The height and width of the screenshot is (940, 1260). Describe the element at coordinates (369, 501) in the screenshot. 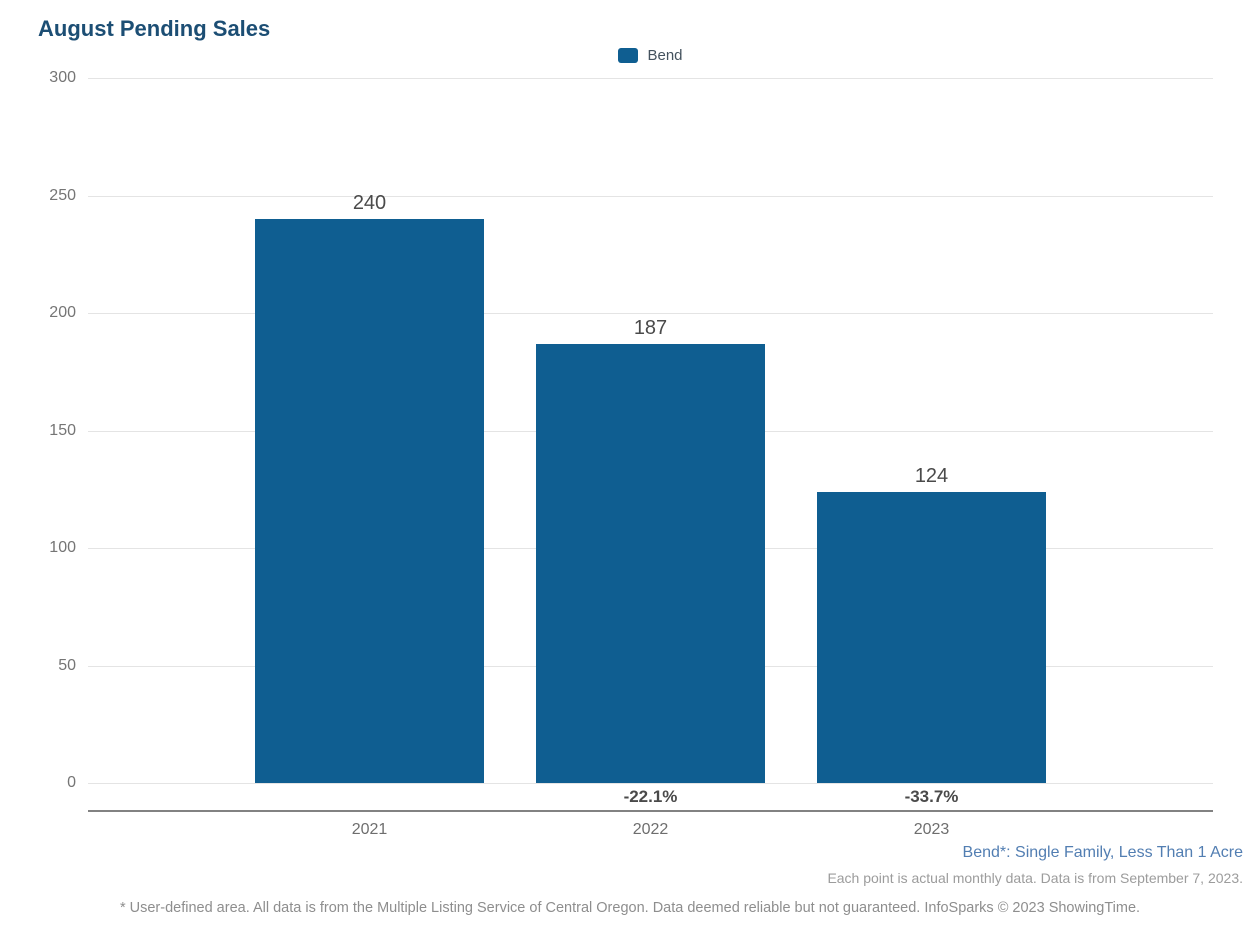

I see `bar-2021` at that location.